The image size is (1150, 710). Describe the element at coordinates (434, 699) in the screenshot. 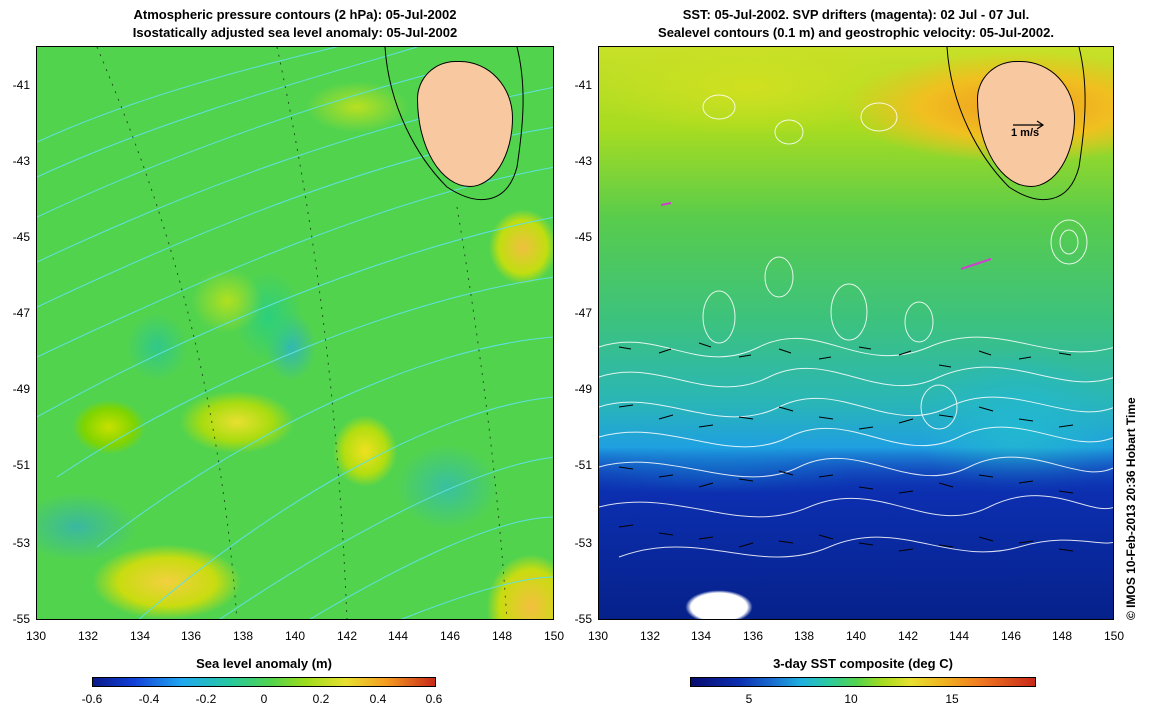

I see `left-colorbar-tick: 0.6` at that location.